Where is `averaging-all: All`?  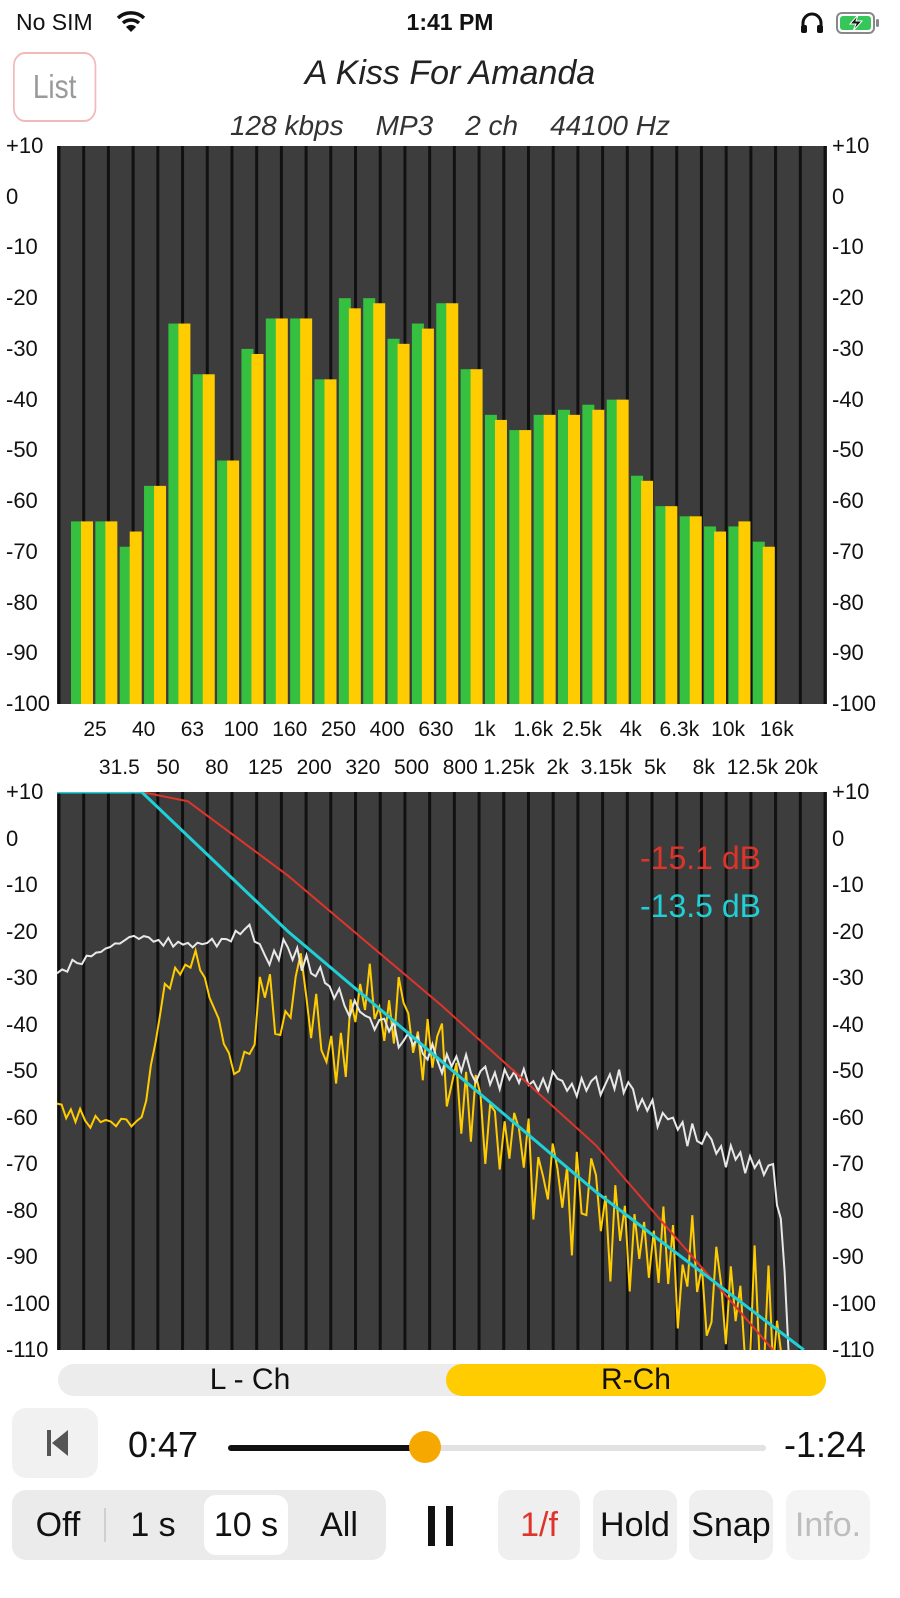
averaging-all: All is located at coordinates (339, 1525).